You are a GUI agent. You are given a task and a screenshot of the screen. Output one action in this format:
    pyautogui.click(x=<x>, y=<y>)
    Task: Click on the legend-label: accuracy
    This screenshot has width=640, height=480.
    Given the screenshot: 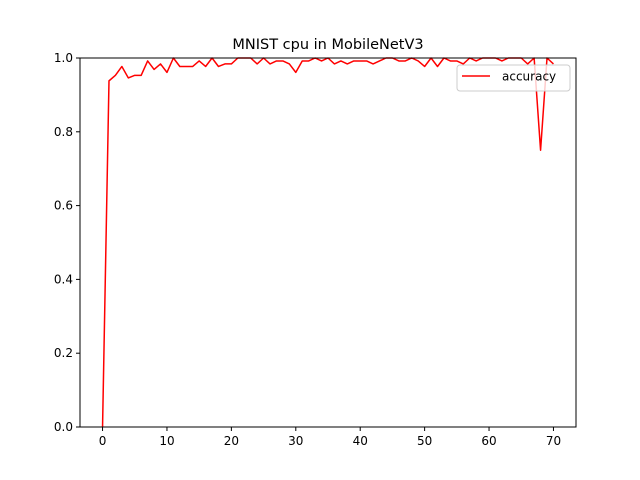 What is the action you would take?
    pyautogui.click(x=529, y=77)
    